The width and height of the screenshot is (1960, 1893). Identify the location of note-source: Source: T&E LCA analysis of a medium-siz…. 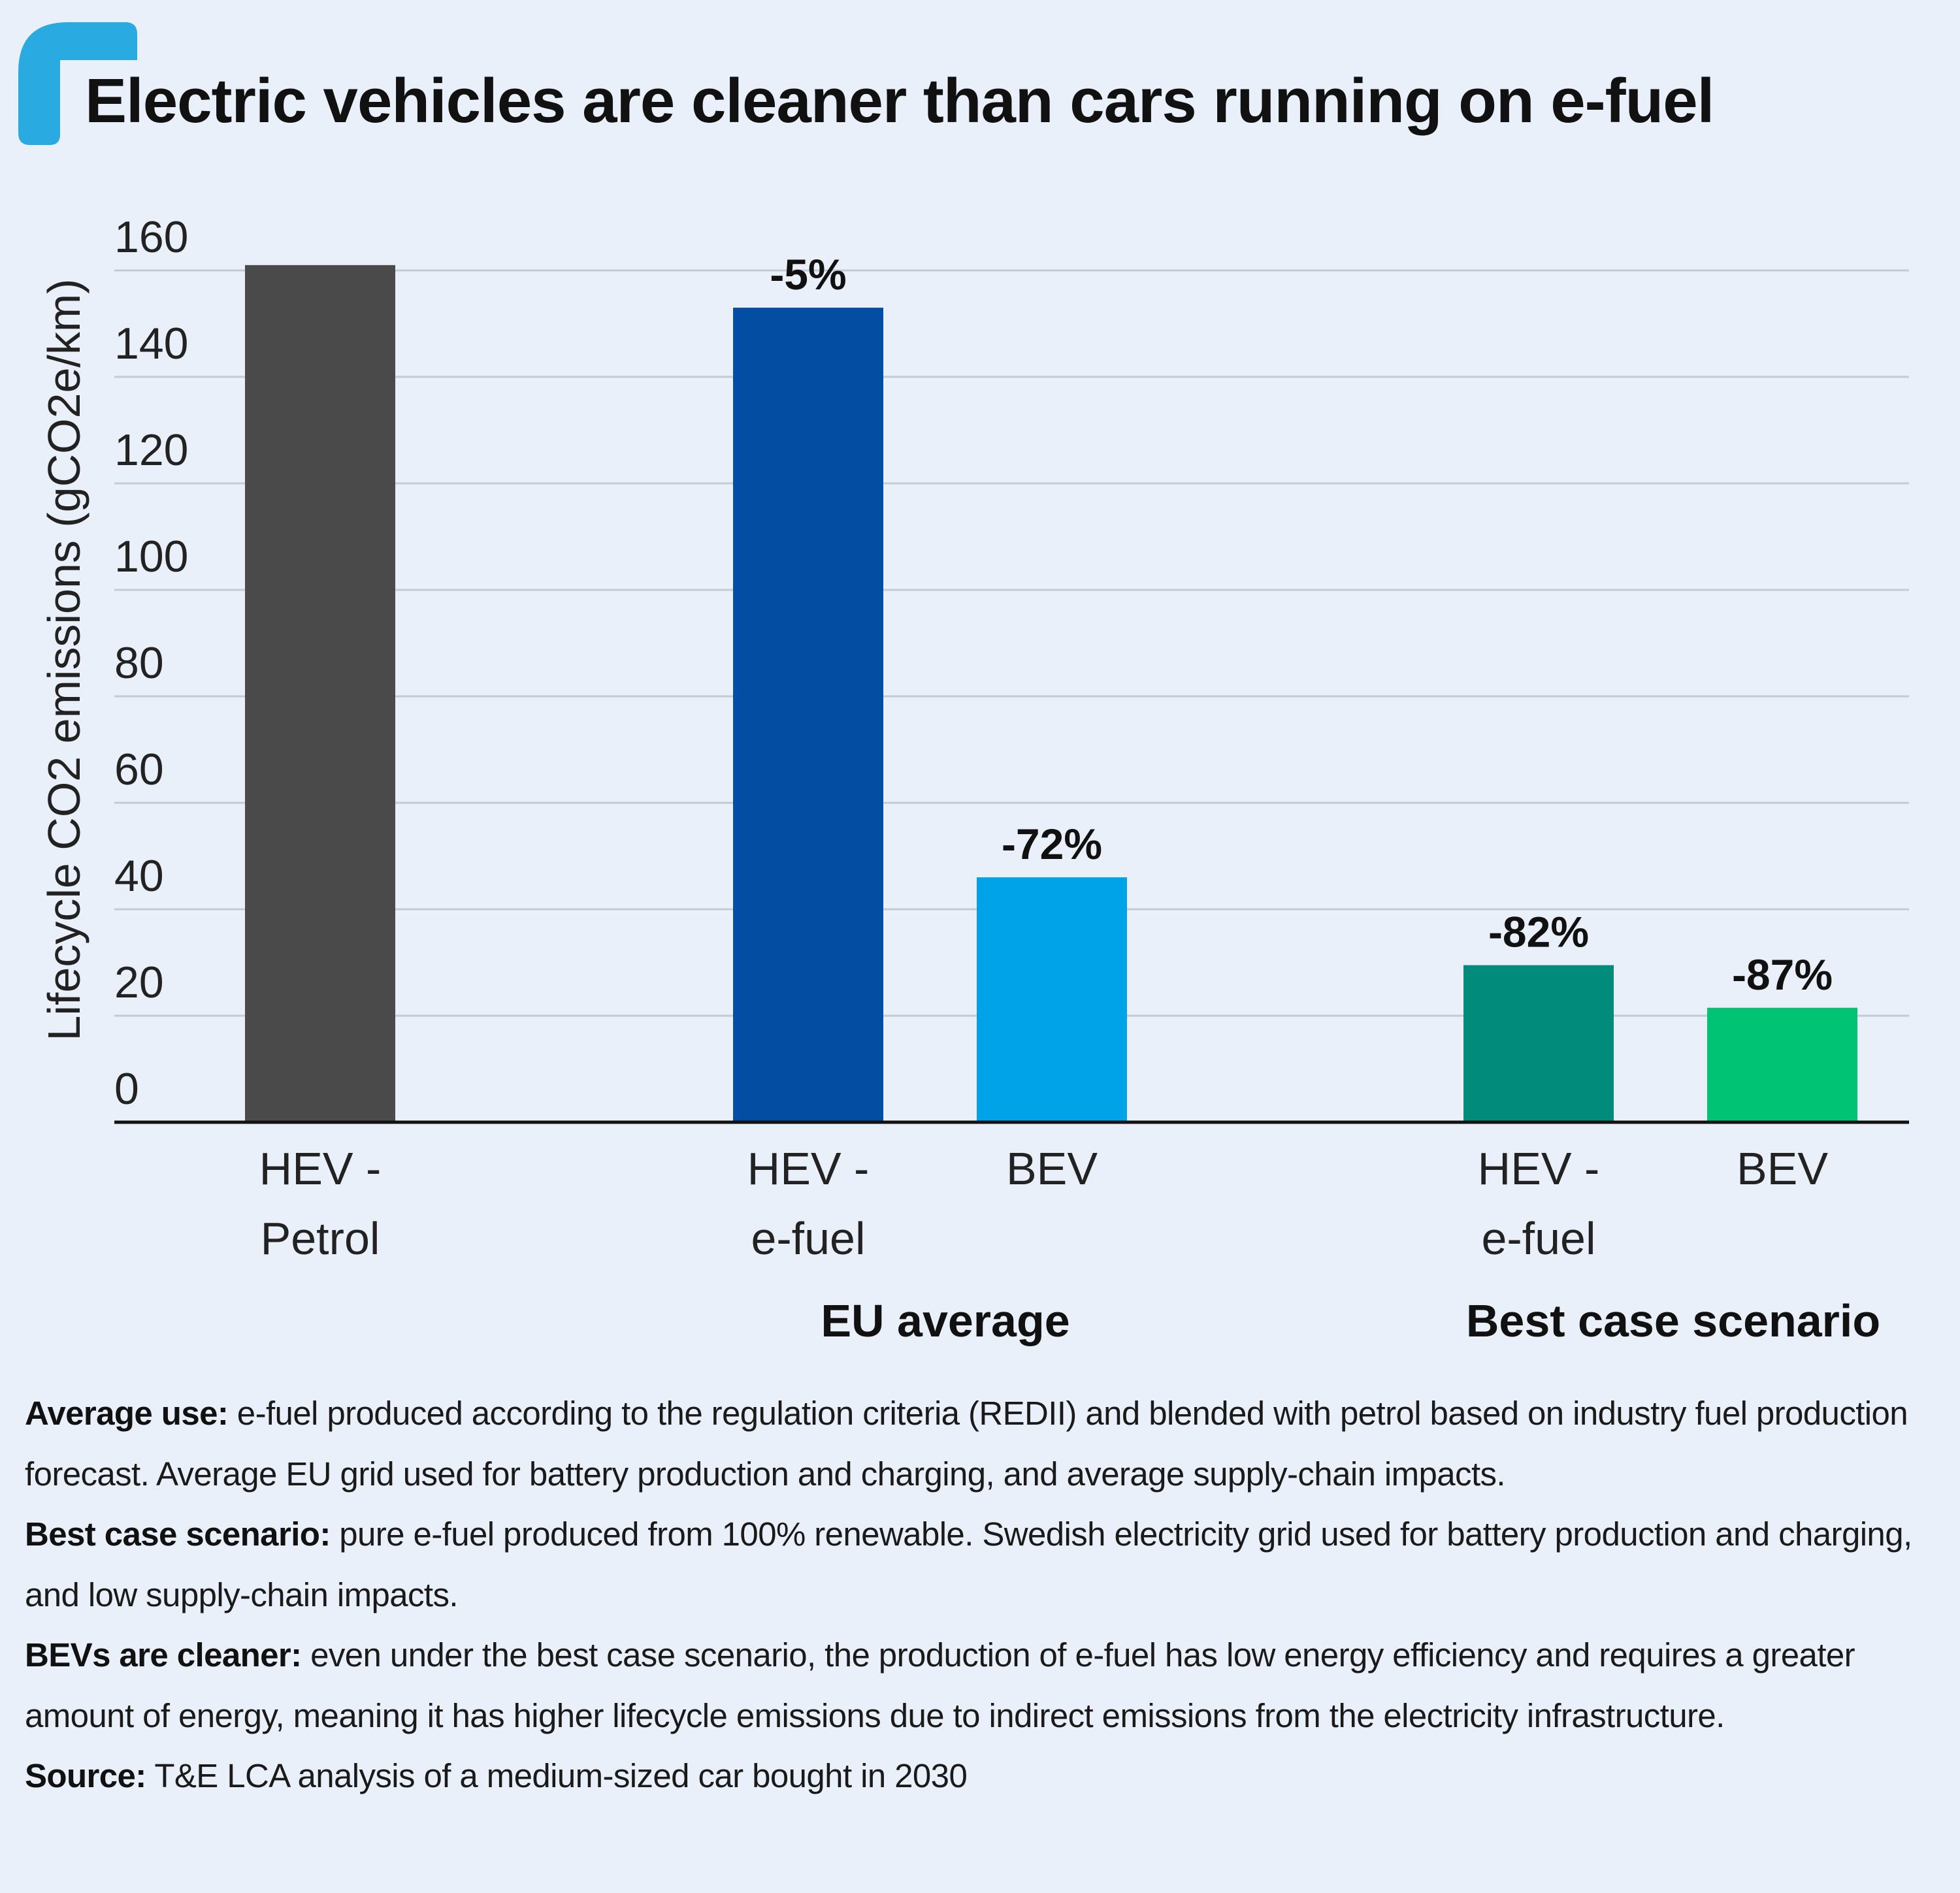
(982, 1777).